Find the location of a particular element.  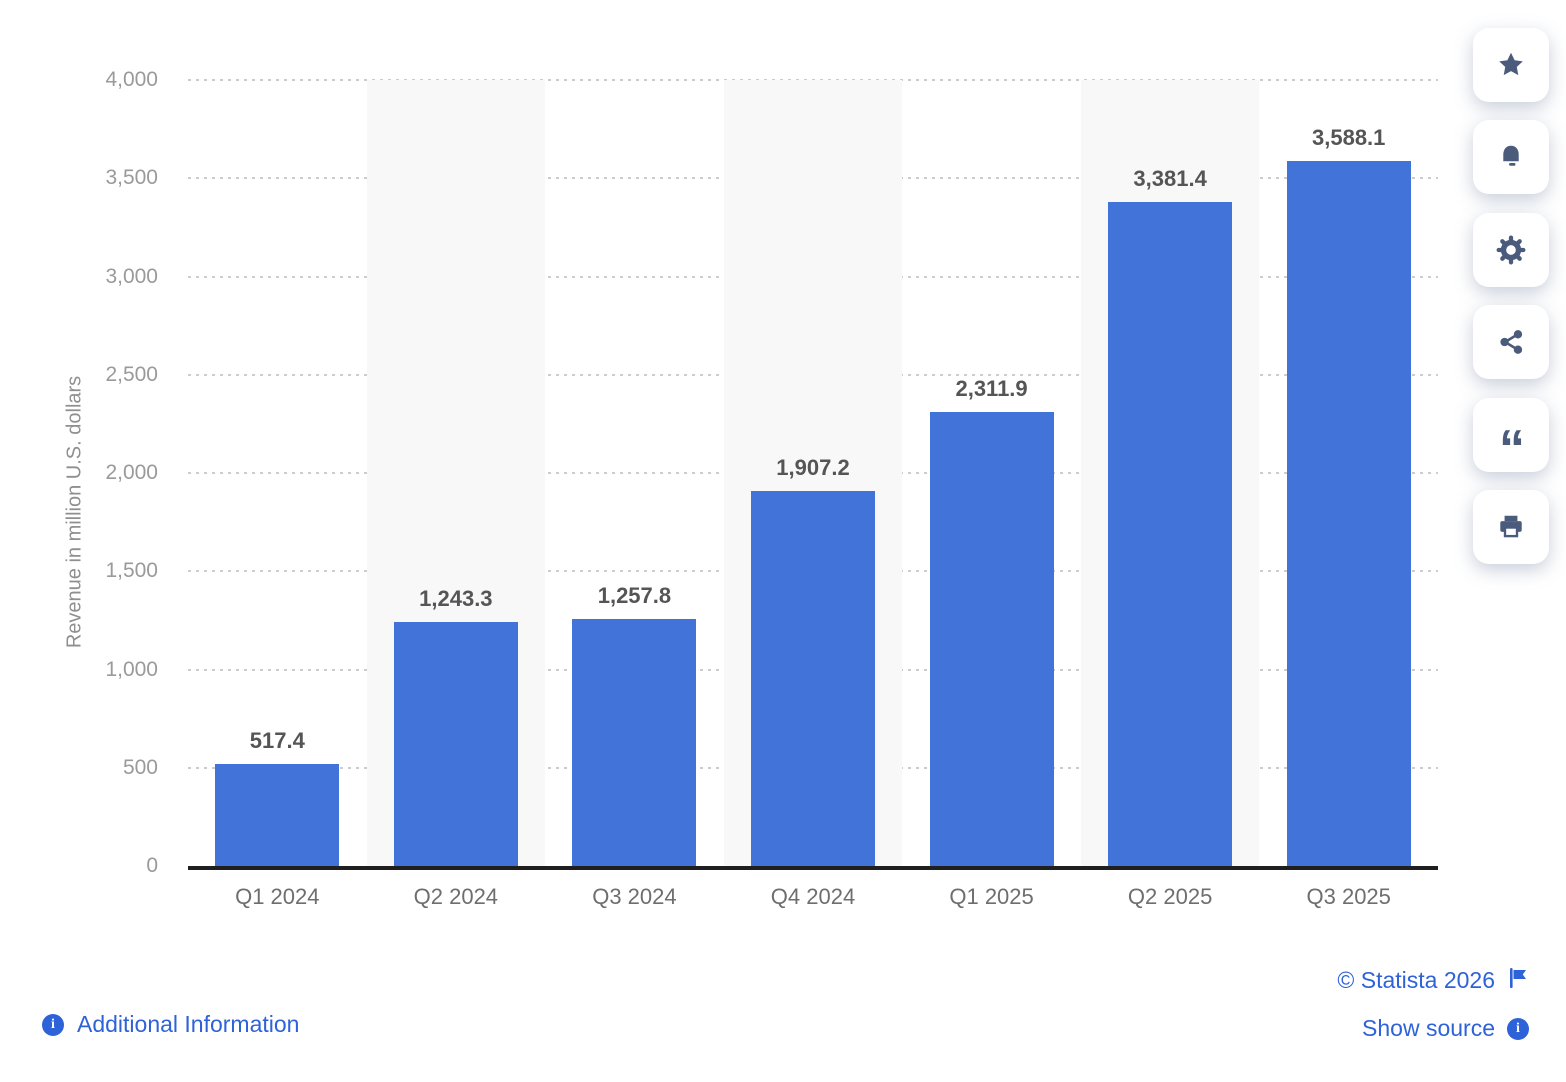

bar-q3-2025 is located at coordinates (1348, 513).